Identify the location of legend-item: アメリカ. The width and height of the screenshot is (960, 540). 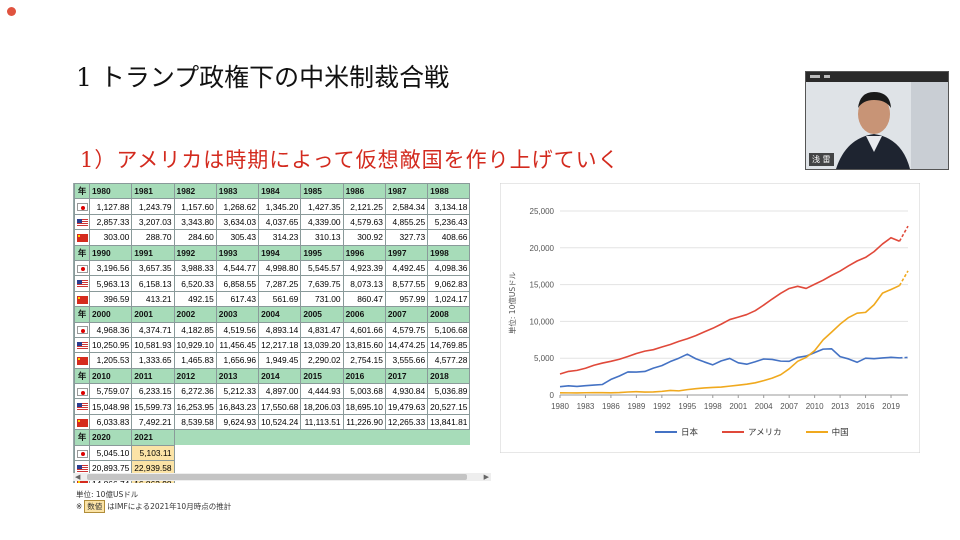
(752, 432).